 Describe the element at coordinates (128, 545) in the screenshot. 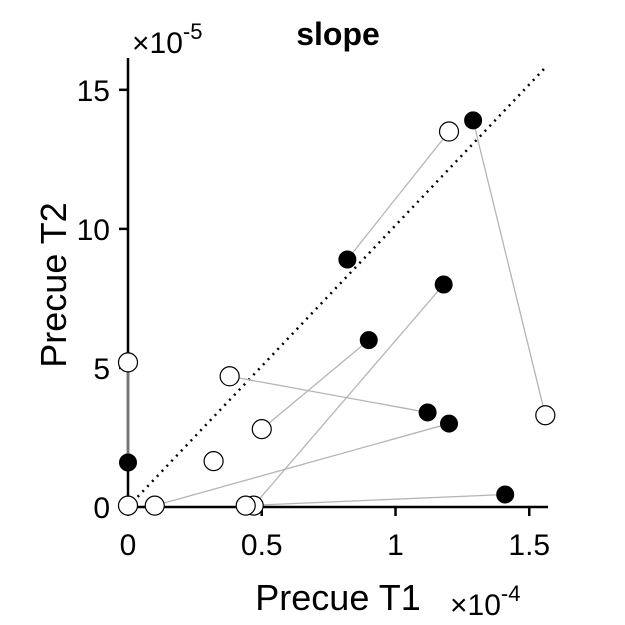

I see `x-tick-label: 0` at that location.